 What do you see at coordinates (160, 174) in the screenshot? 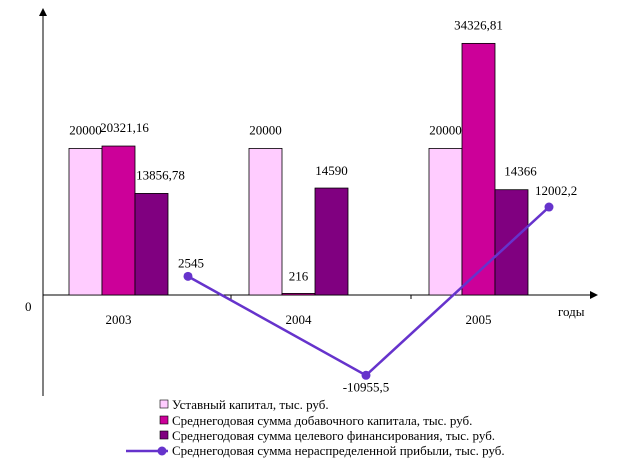
I see `bar-label-s2-2003: 13856,78` at bounding box center [160, 174].